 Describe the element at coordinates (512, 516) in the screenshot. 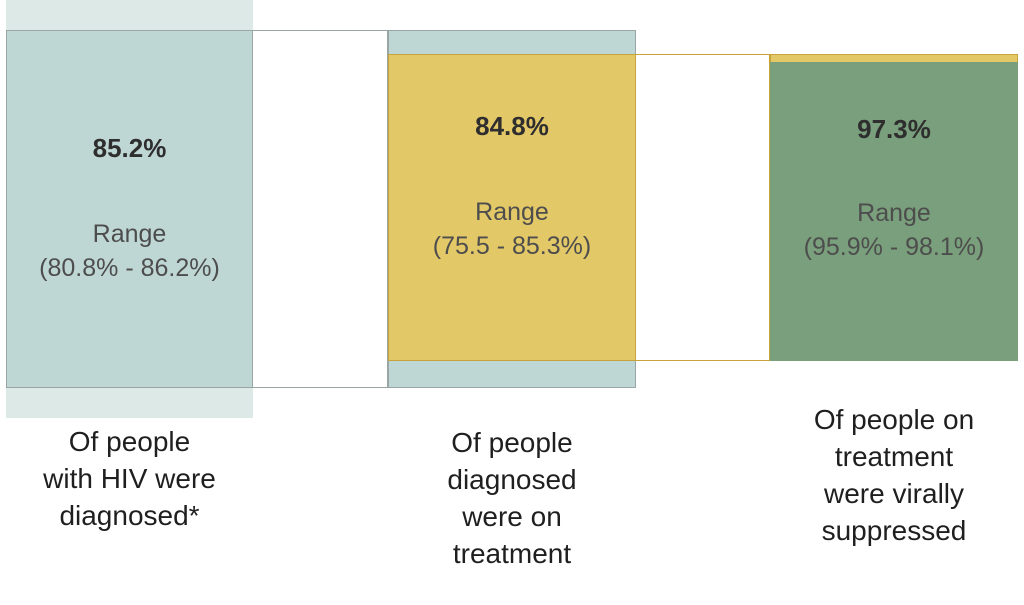

I see `treatment-caption-line: were on` at that location.